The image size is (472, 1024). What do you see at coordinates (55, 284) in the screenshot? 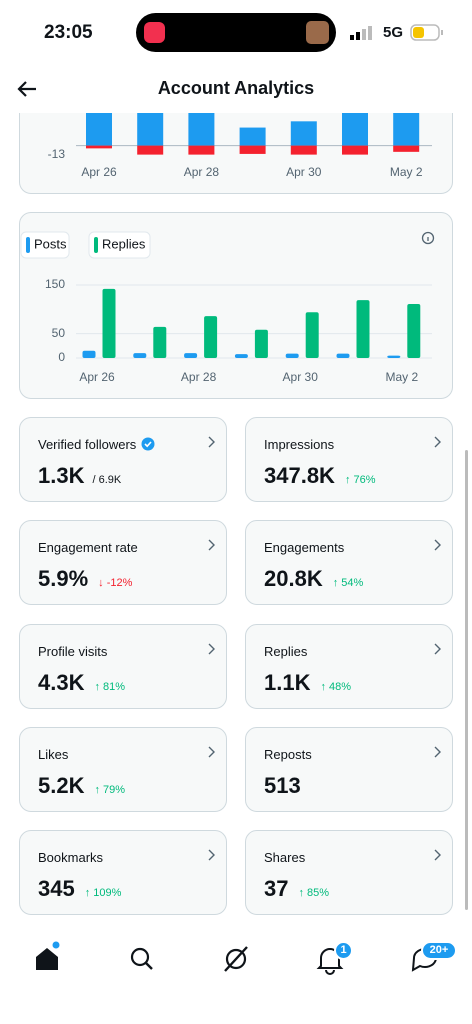
I see `y-tick-label: 150` at bounding box center [55, 284].